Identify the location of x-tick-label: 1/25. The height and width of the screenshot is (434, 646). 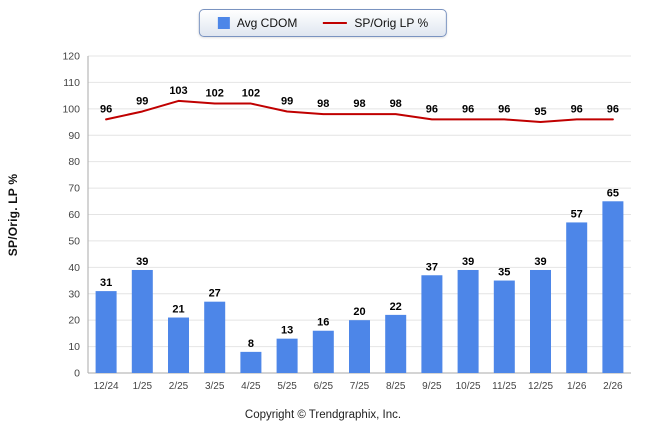
(143, 386).